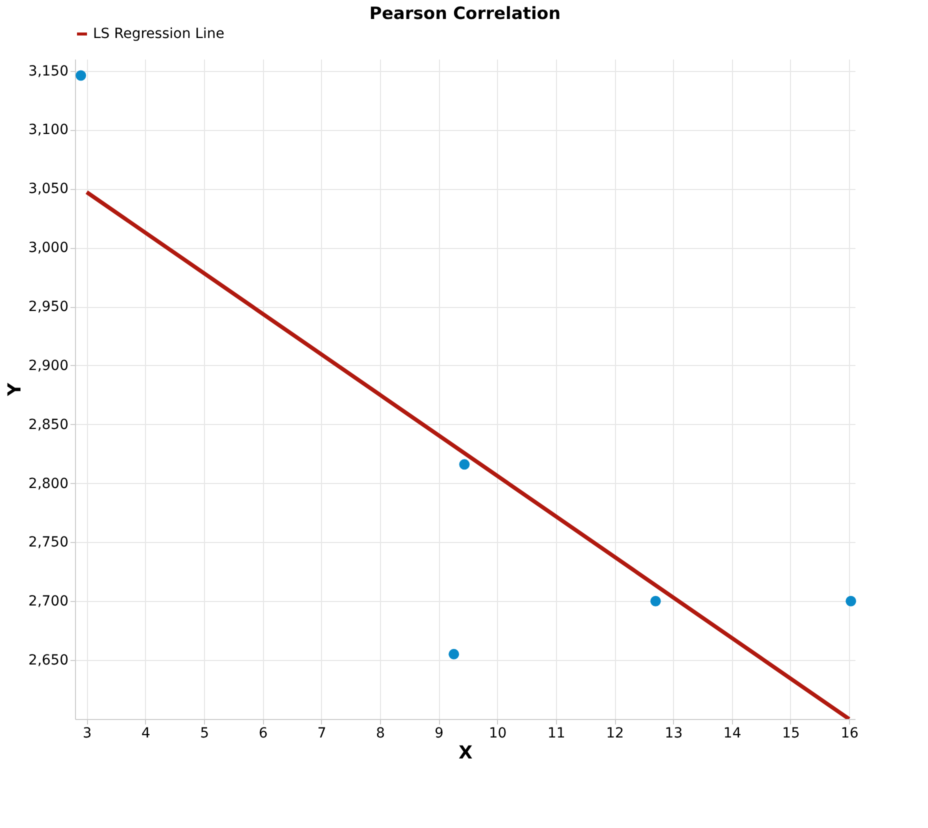 This screenshot has width=928, height=828. Describe the element at coordinates (48, 71) in the screenshot. I see `y-tick-label: 3,150` at that location.